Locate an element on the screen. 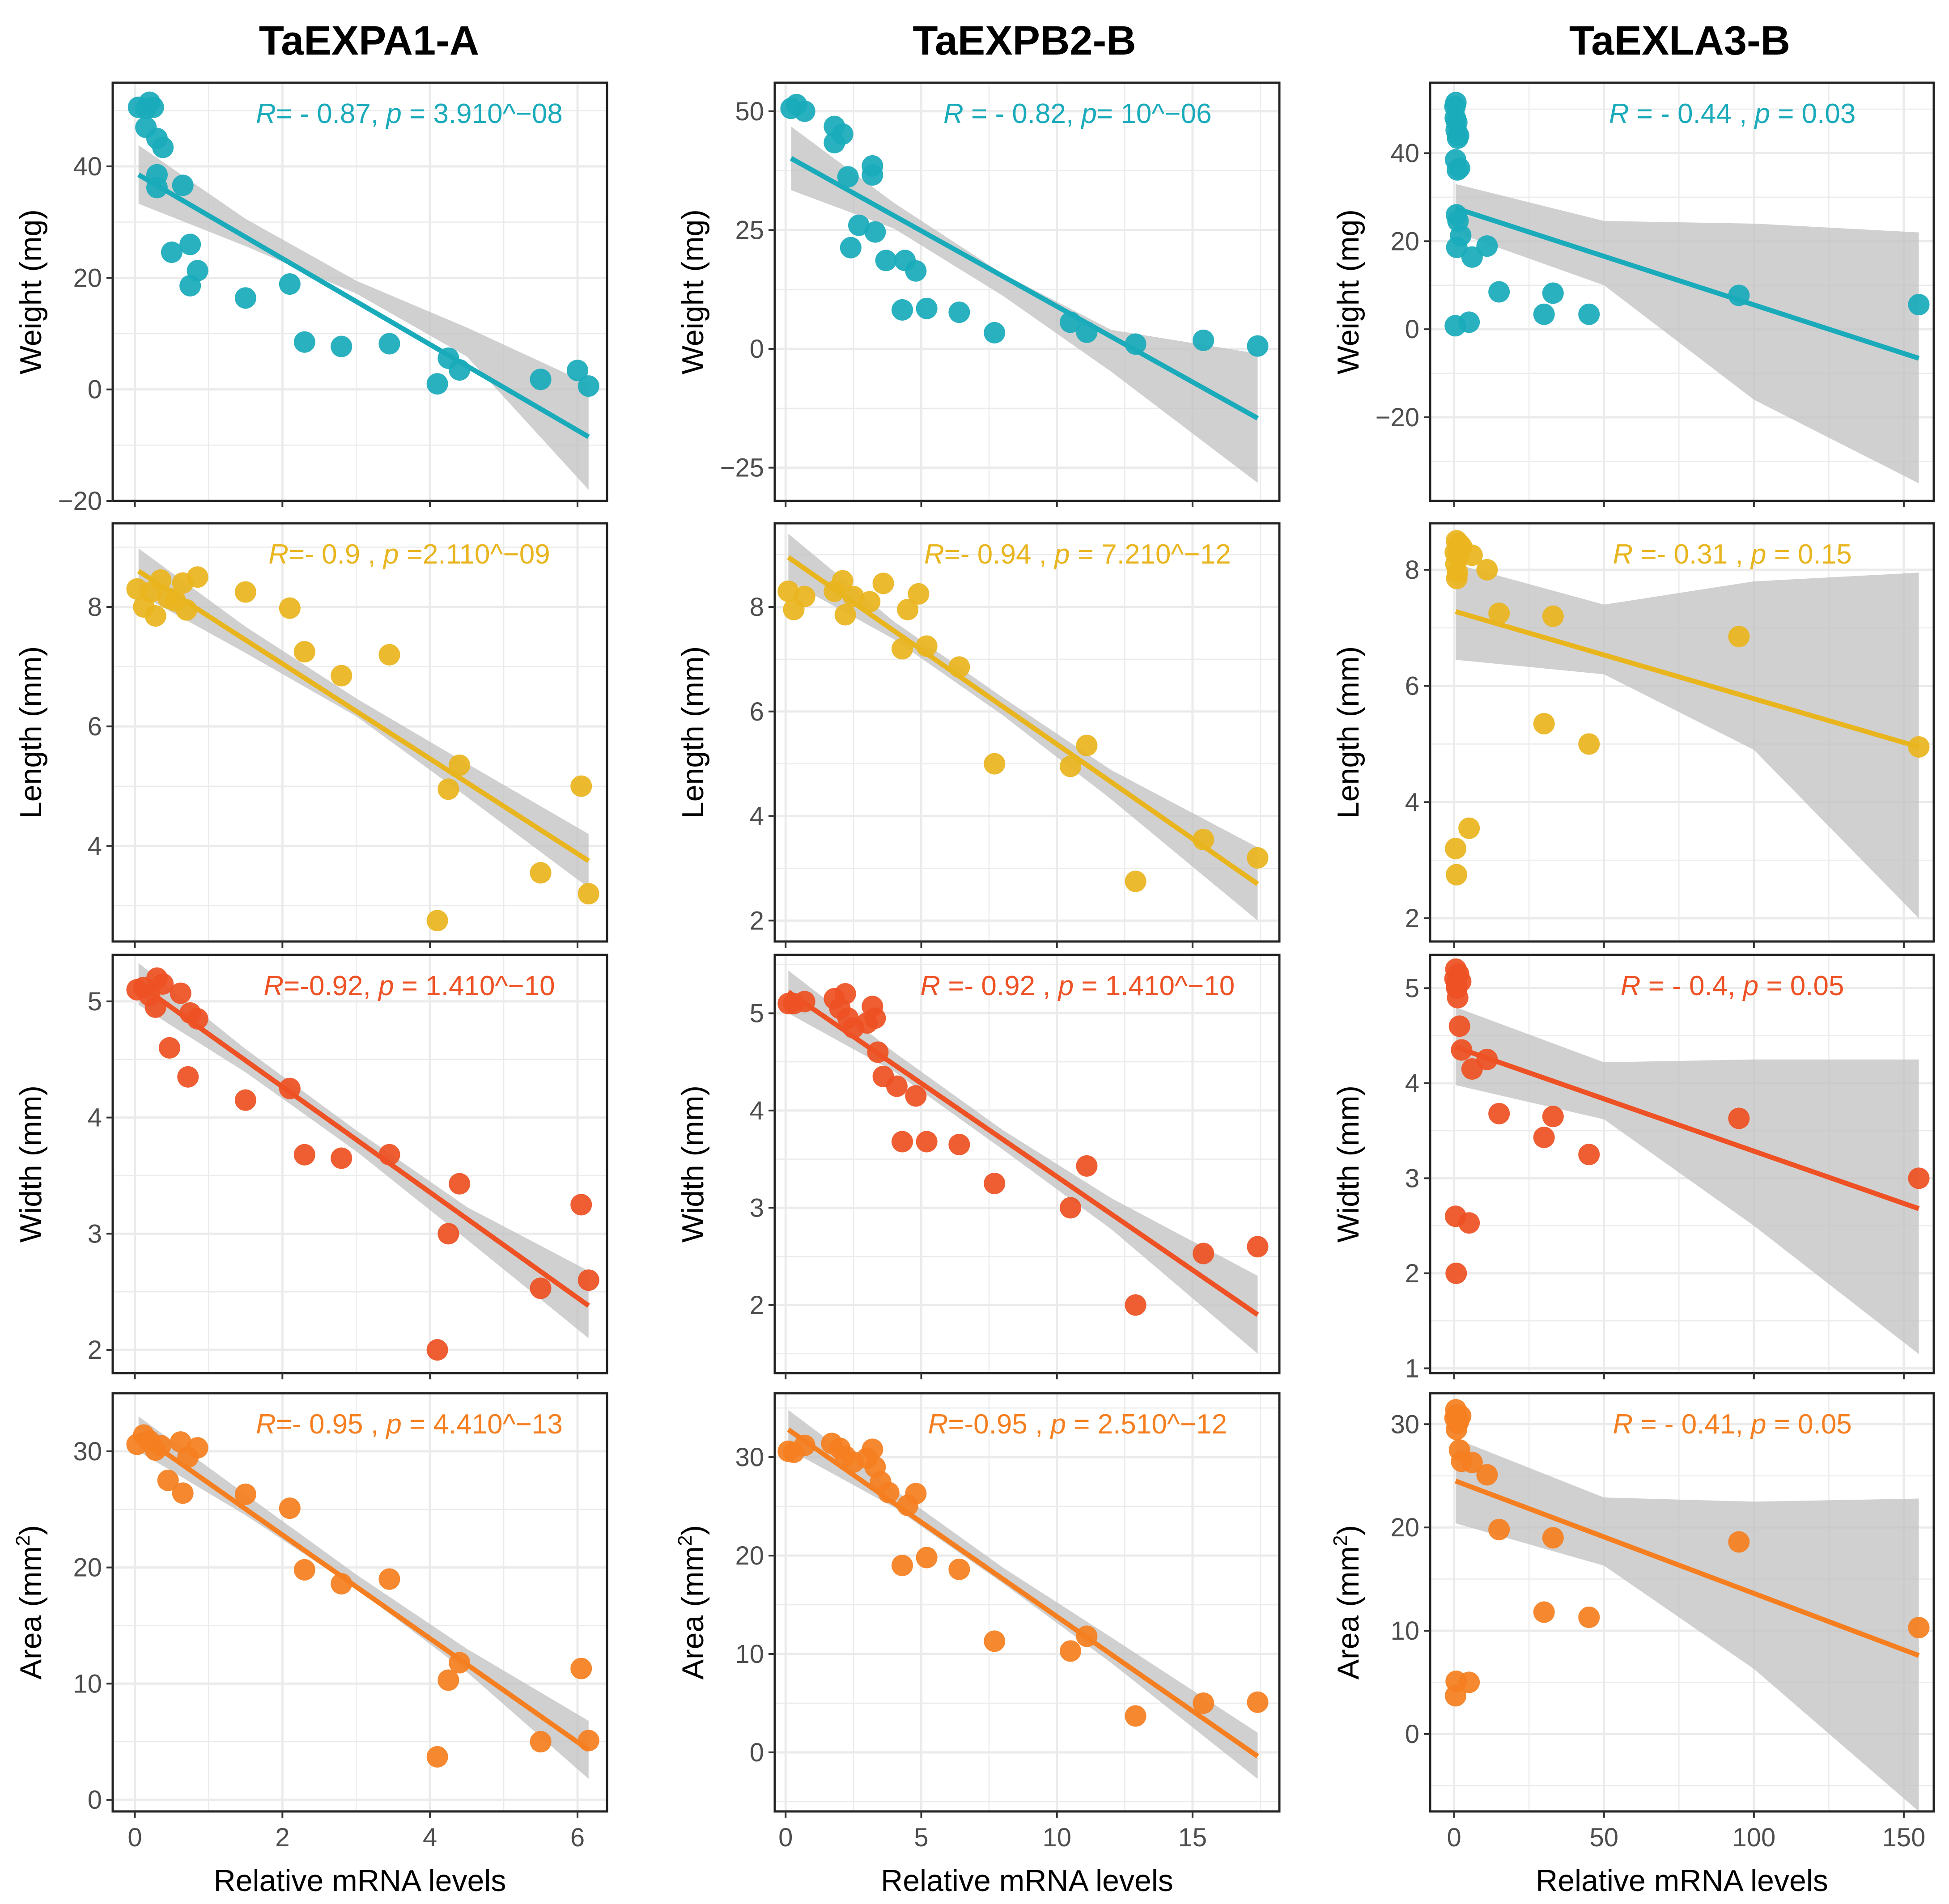  panel-r1c1: 2 4 6 8 R=- 0.94 , p = 7.210^−12 Length (mm) is located at coordinates (979, 735).